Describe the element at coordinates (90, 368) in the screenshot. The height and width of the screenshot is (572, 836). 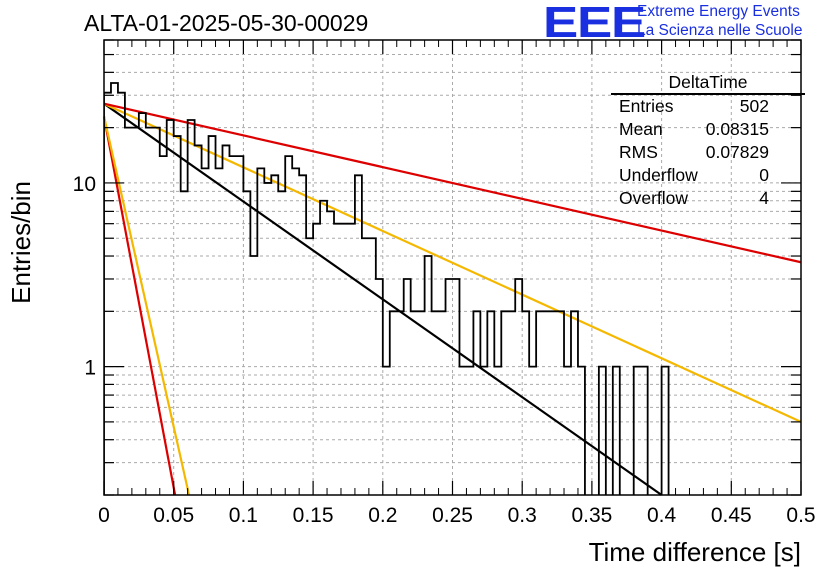
I see `y-tick-label: 1` at that location.